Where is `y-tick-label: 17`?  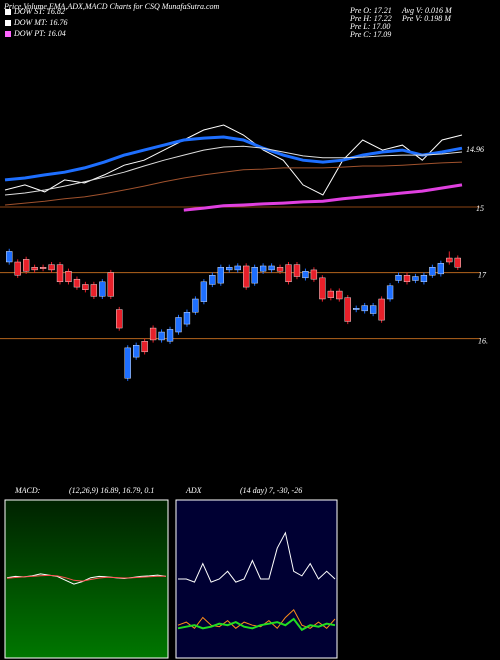 y-tick-label: 17 is located at coordinates (482, 274).